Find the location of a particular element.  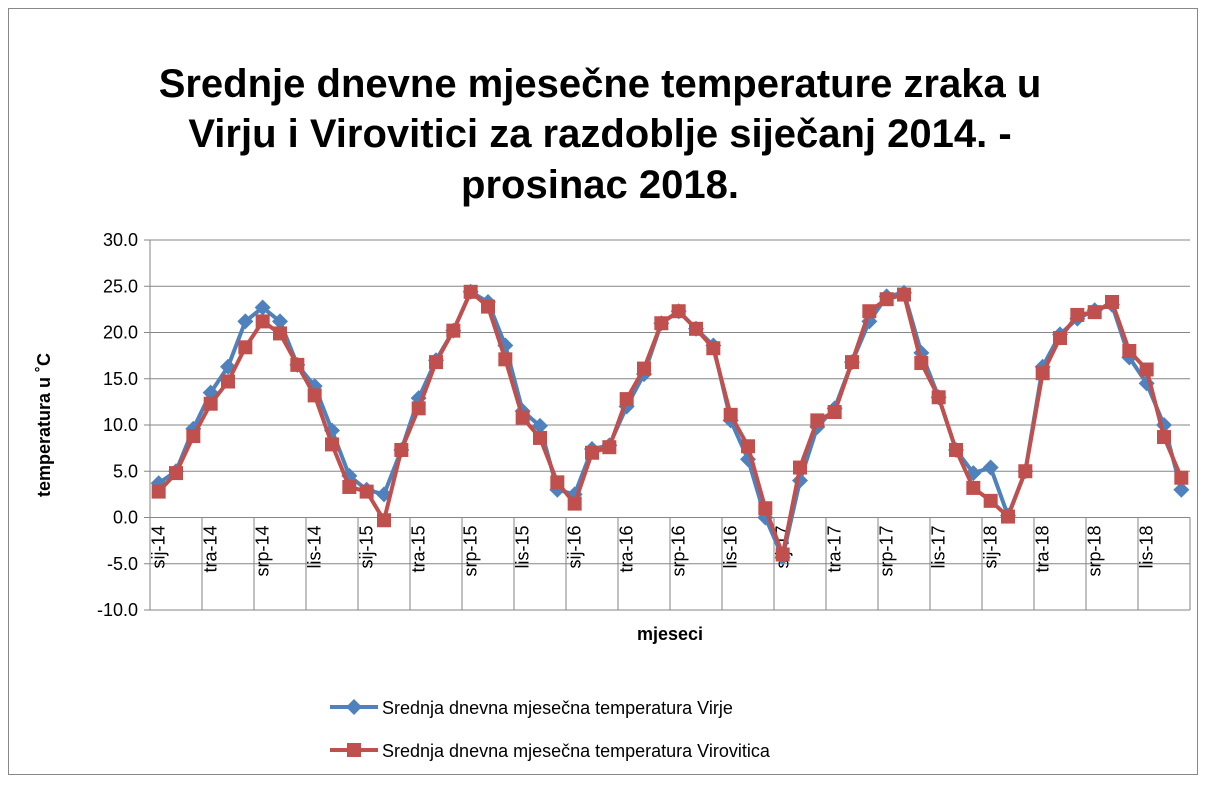

y-tick-label: 20.0 is located at coordinates (120, 333).